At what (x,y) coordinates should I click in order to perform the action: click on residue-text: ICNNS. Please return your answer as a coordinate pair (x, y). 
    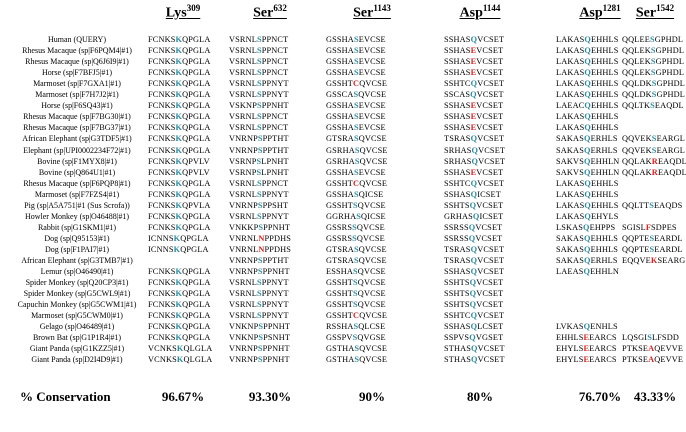
    Looking at the image, I should click on (161, 238).